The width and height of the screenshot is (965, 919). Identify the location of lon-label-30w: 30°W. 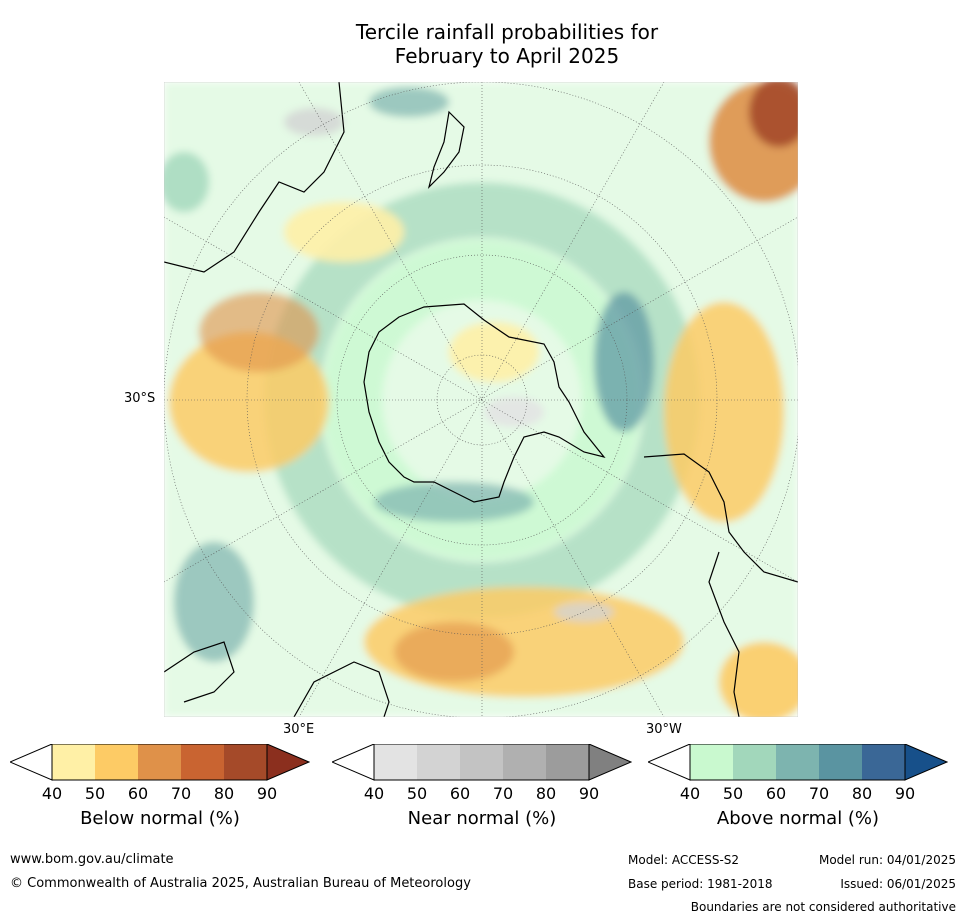
(664, 729).